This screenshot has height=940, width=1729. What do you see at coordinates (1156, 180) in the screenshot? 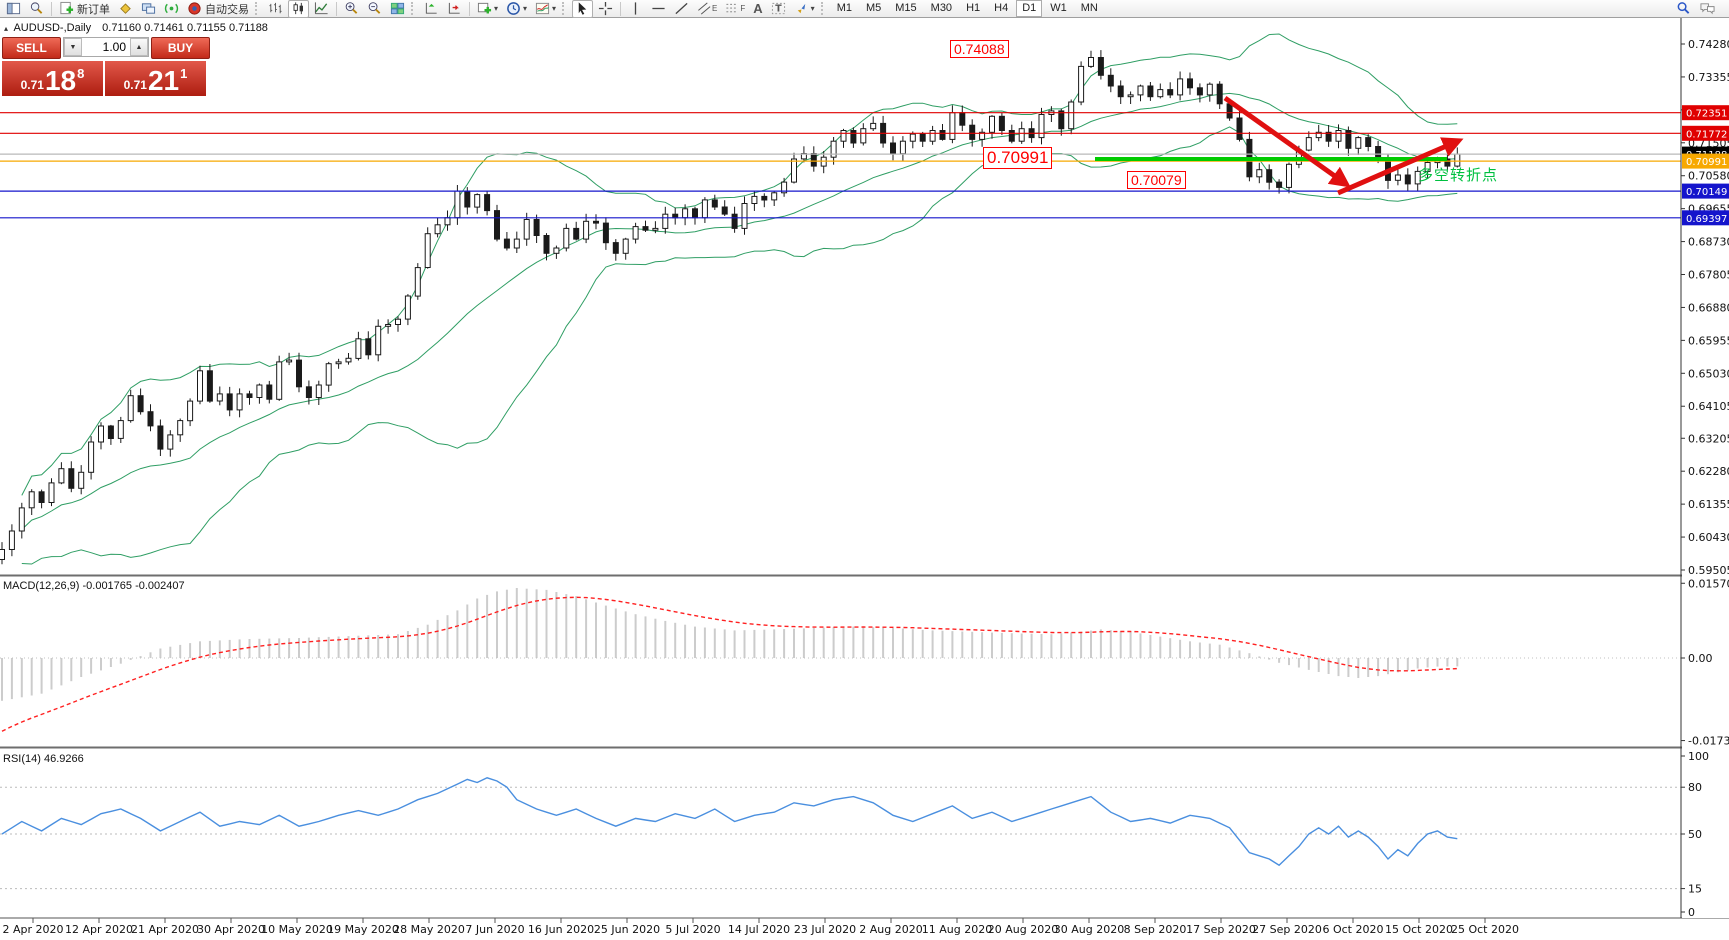
I see `price-annotation-0.70079: 0.70079` at bounding box center [1156, 180].